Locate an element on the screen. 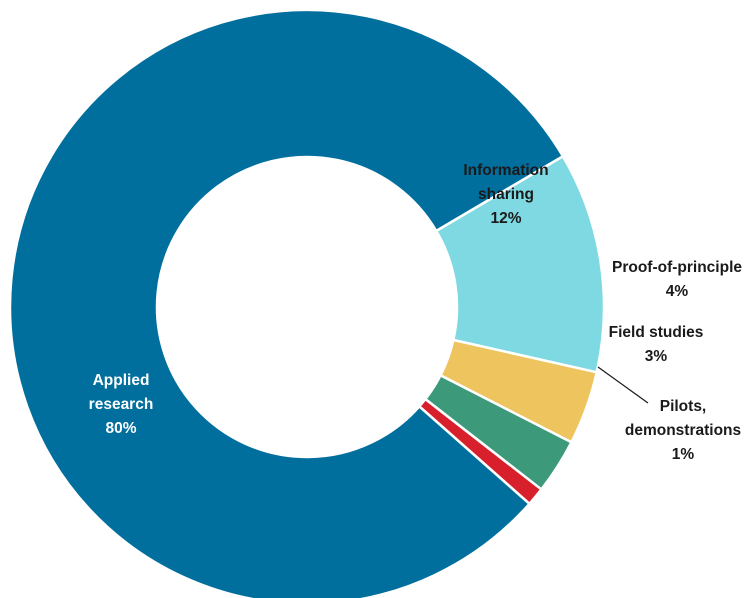 This screenshot has width=751, height=598. leader-layer is located at coordinates (623, 385).